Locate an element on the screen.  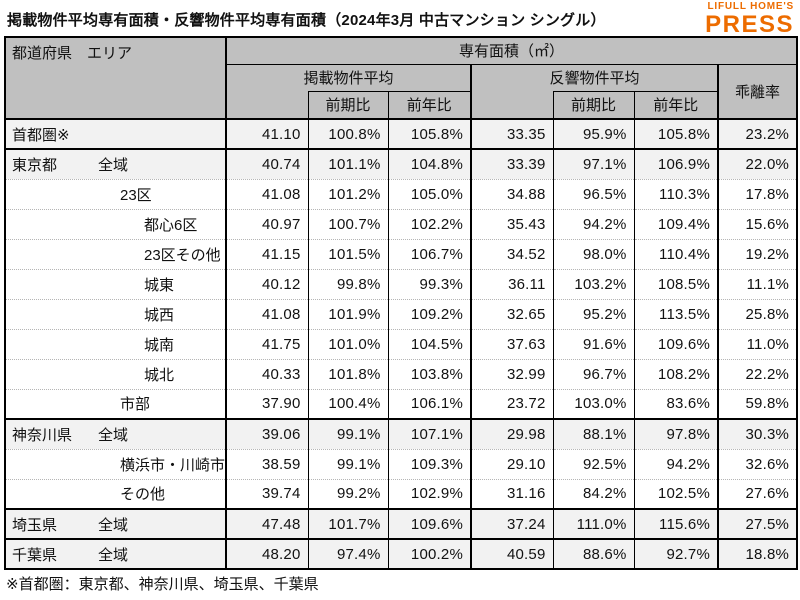
inquiry-avg-cell: 32.99 is located at coordinates (512, 373).